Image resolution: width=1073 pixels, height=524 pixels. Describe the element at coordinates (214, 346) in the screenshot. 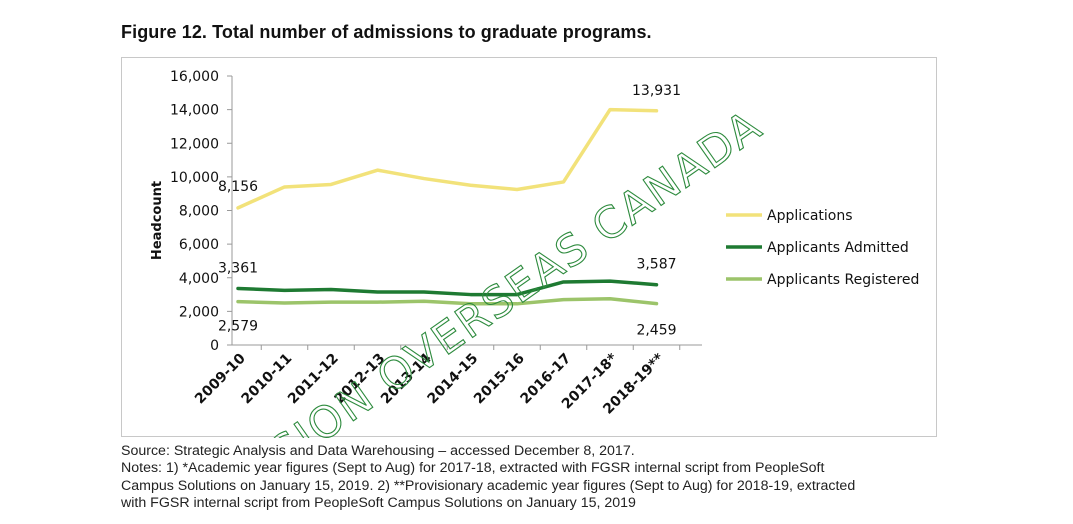

I see `y-tick-label: 0` at that location.